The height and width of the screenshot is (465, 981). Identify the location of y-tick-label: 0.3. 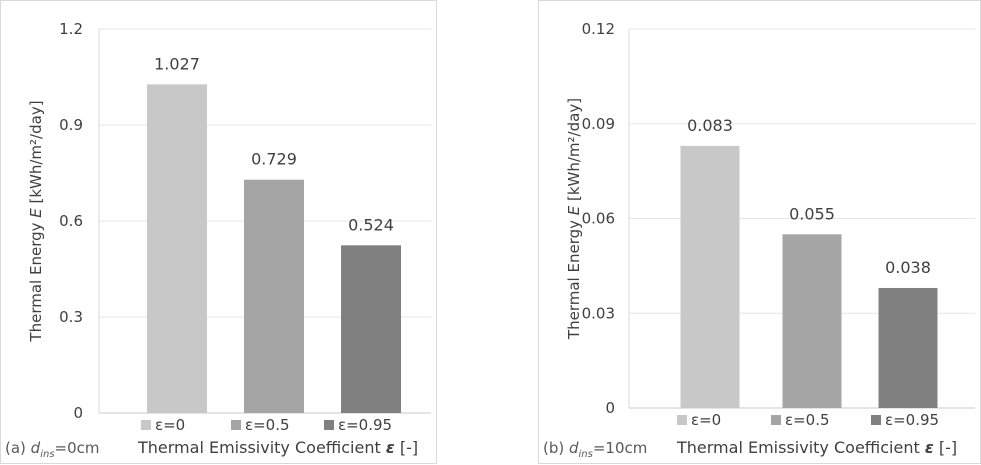
(71, 317).